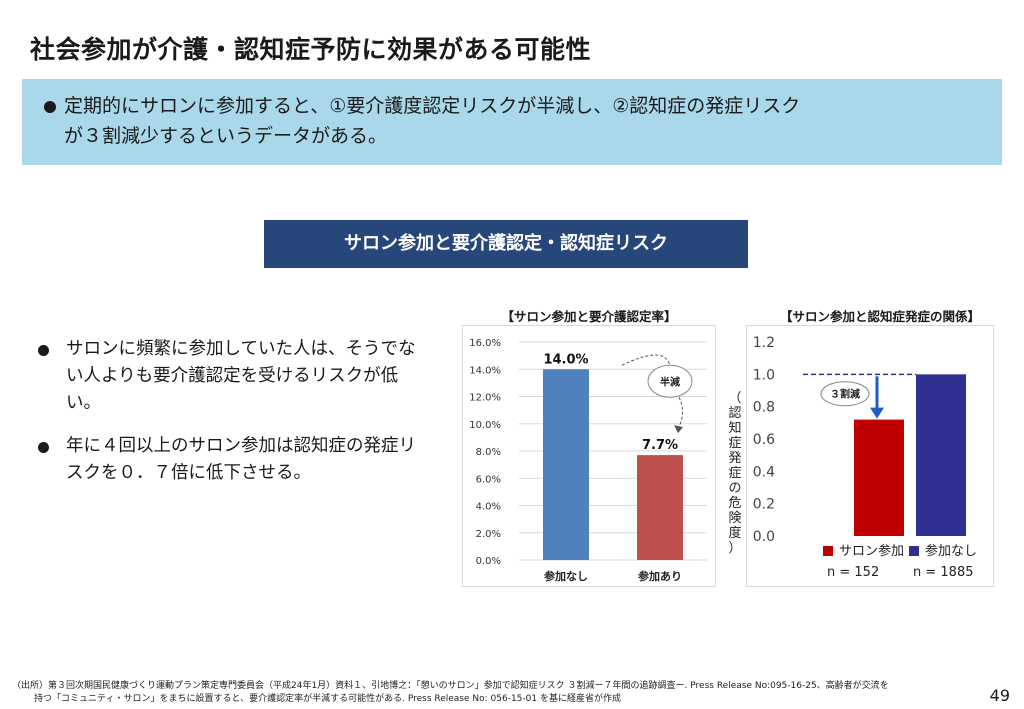 The image size is (1024, 709). Describe the element at coordinates (764, 375) in the screenshot. I see `y-tick-label: 1.0` at that location.